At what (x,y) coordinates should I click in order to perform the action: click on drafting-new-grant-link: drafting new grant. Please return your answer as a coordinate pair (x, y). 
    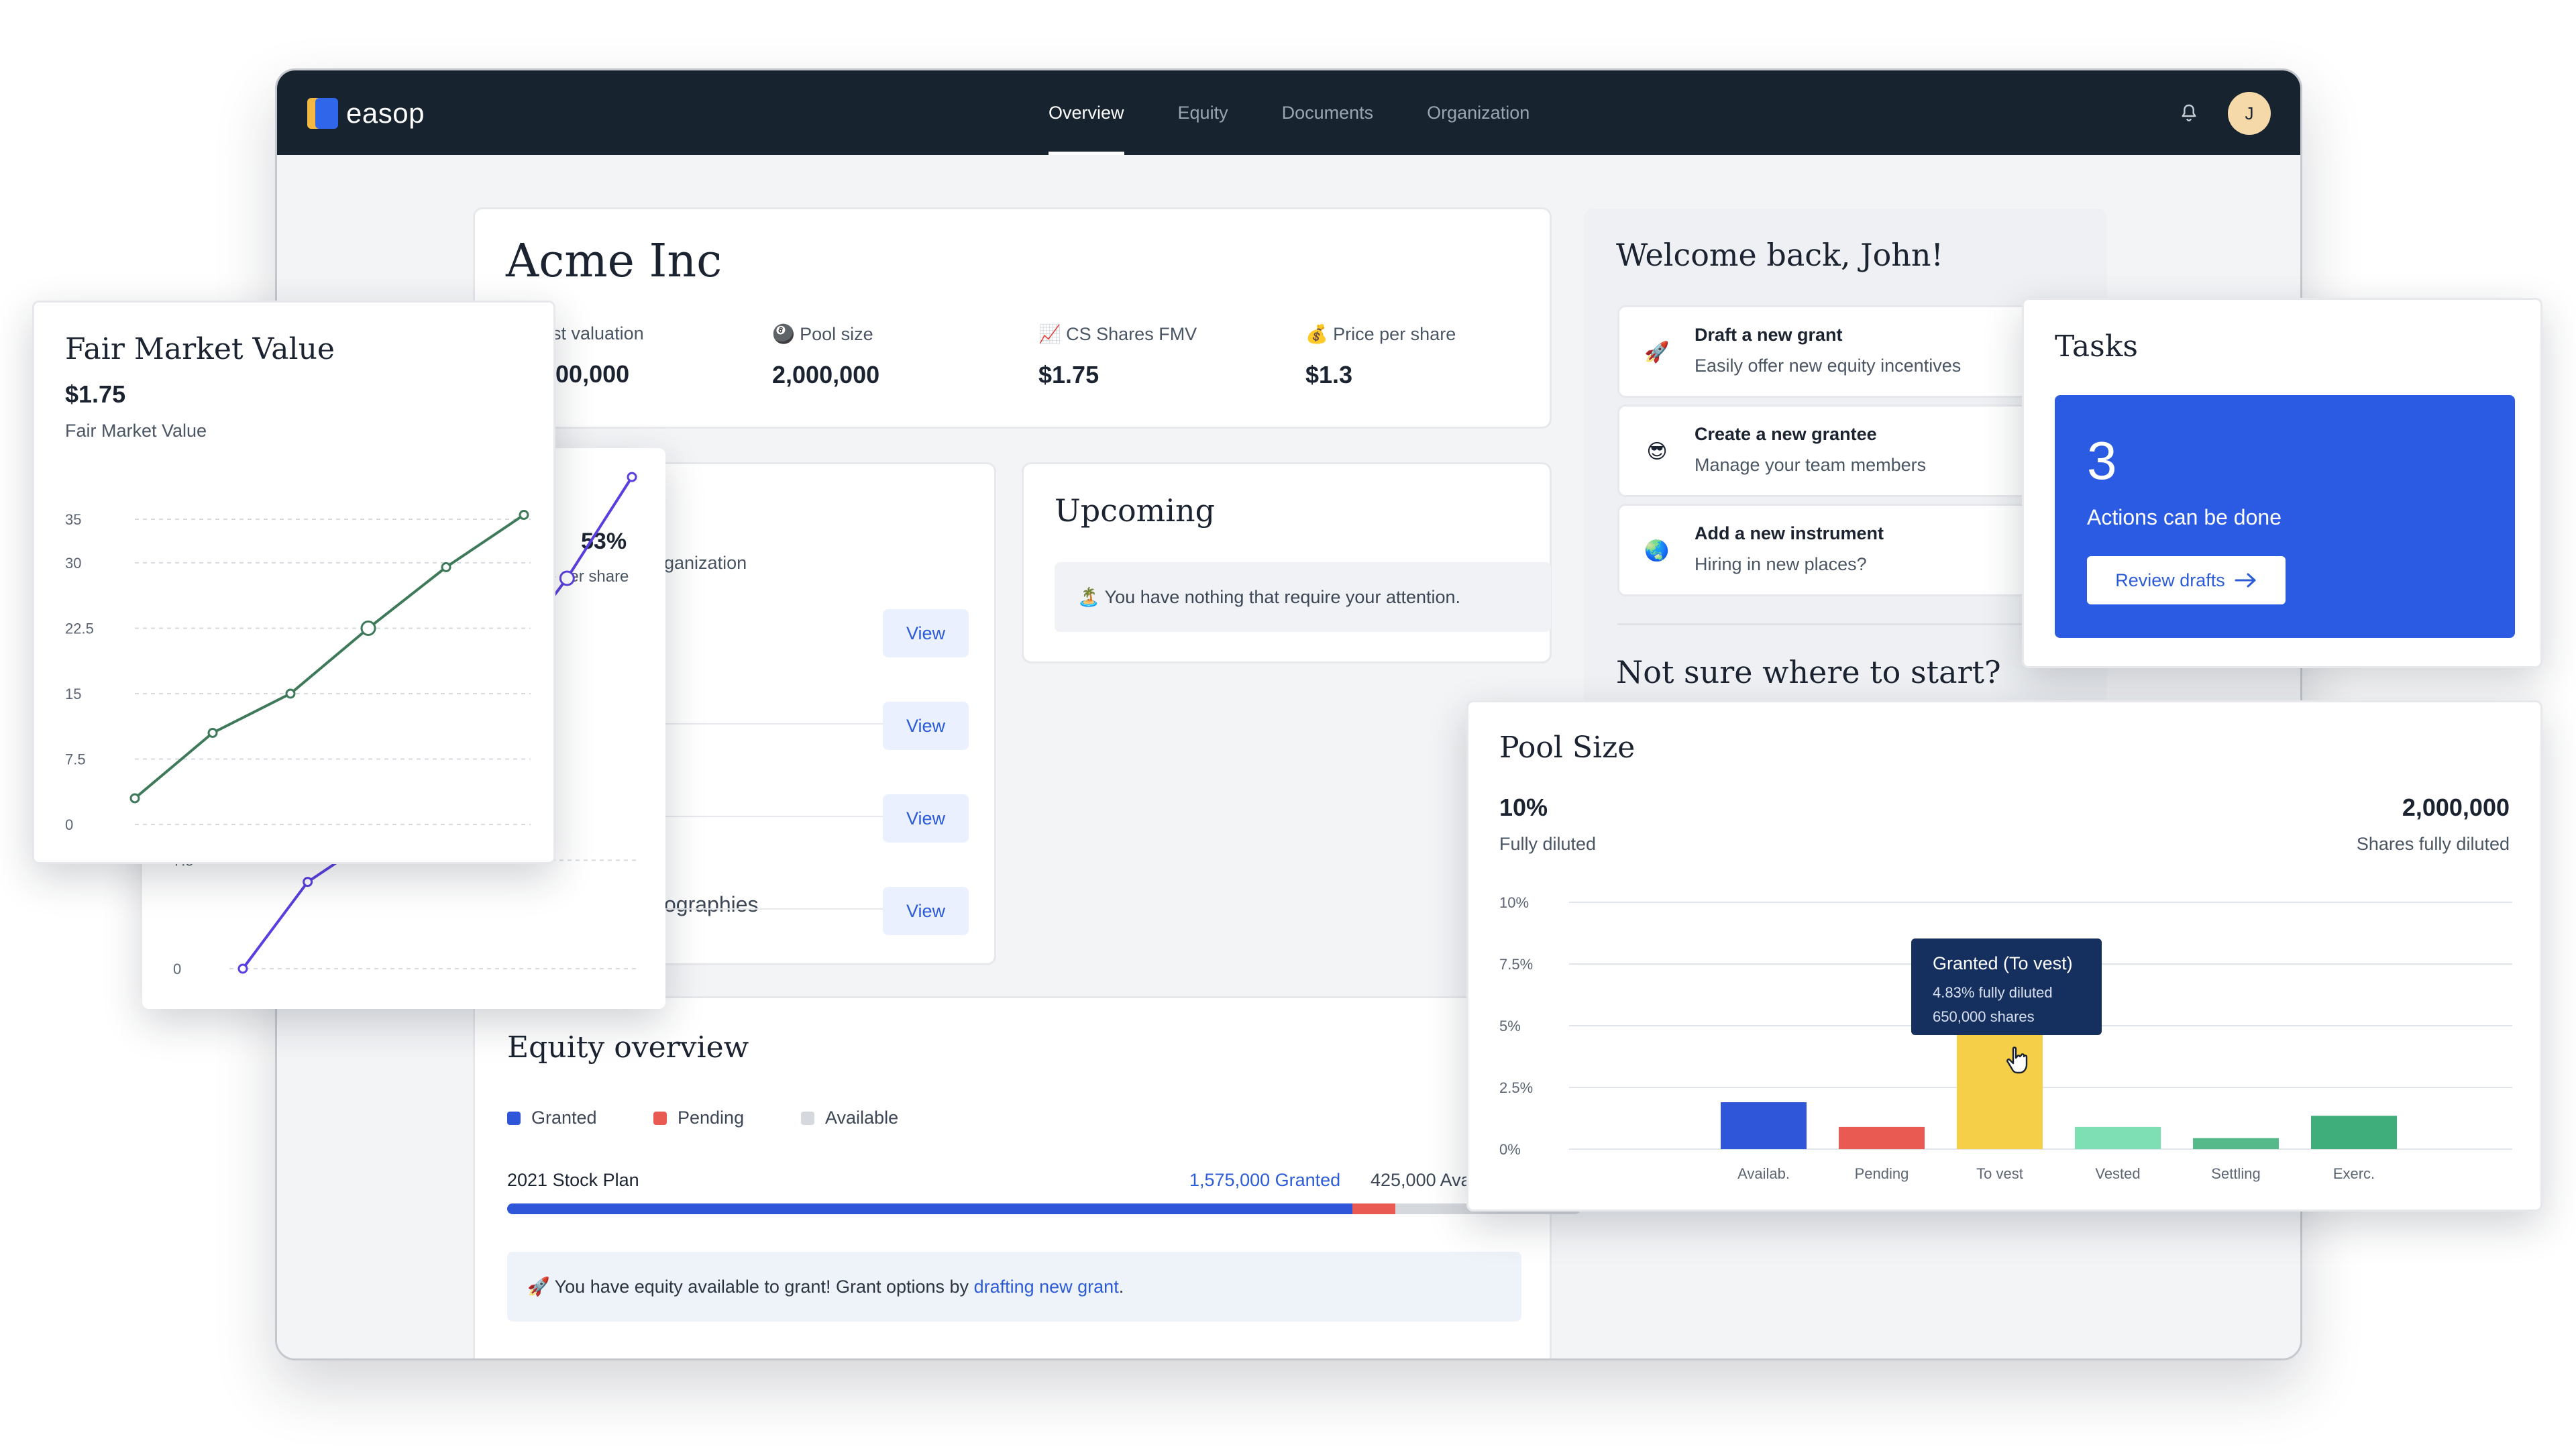
    Looking at the image, I should click on (1046, 1287).